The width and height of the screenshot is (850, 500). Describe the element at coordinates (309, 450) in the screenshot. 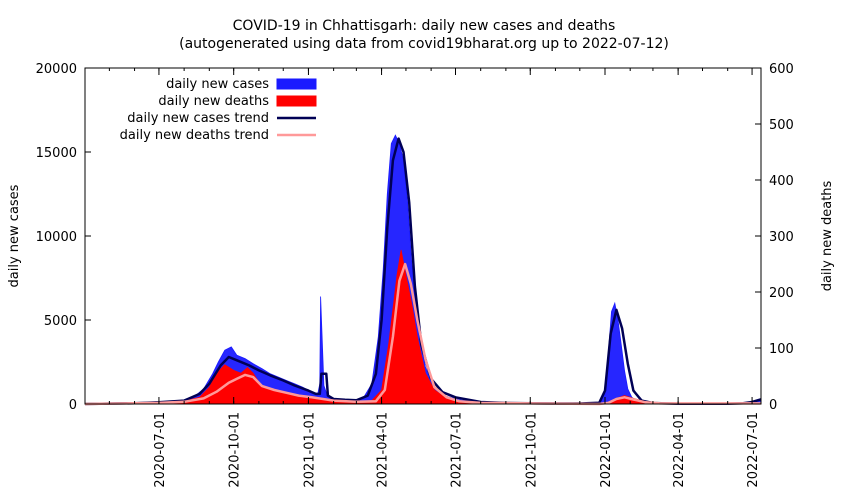

I see `x-tick-label: 2021-01-01` at that location.